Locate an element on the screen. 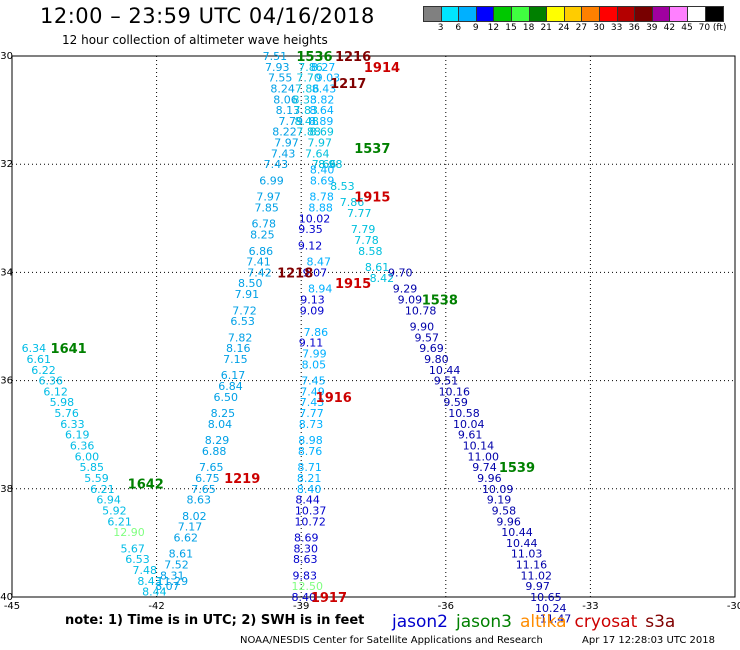 The width and height of the screenshot is (740, 650). wave-height-point: 9.13 is located at coordinates (312, 299).